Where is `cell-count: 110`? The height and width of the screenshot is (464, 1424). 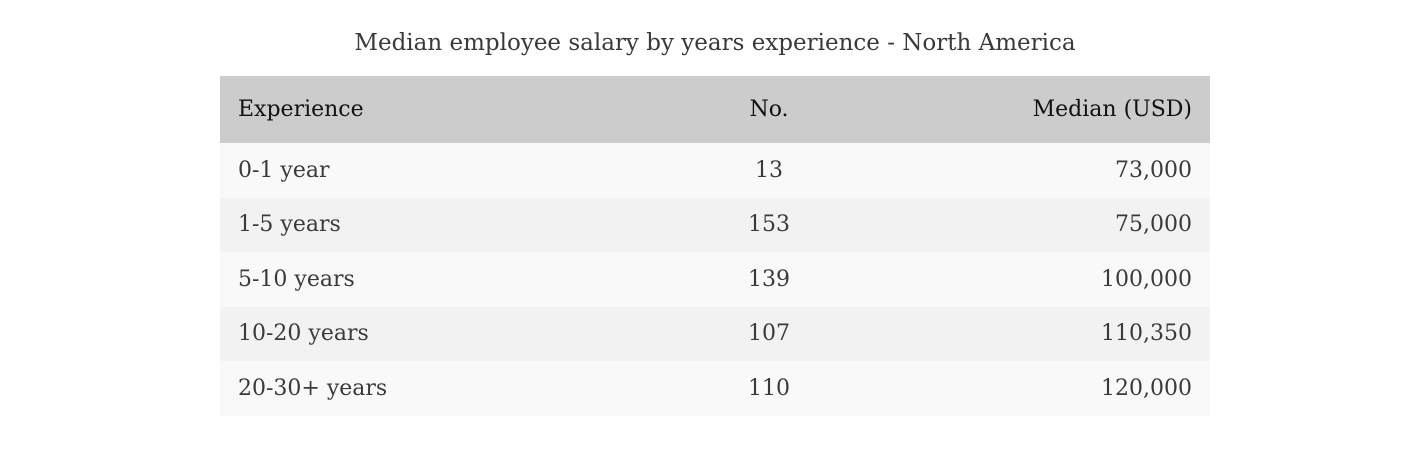 cell-count: 110 is located at coordinates (769, 388).